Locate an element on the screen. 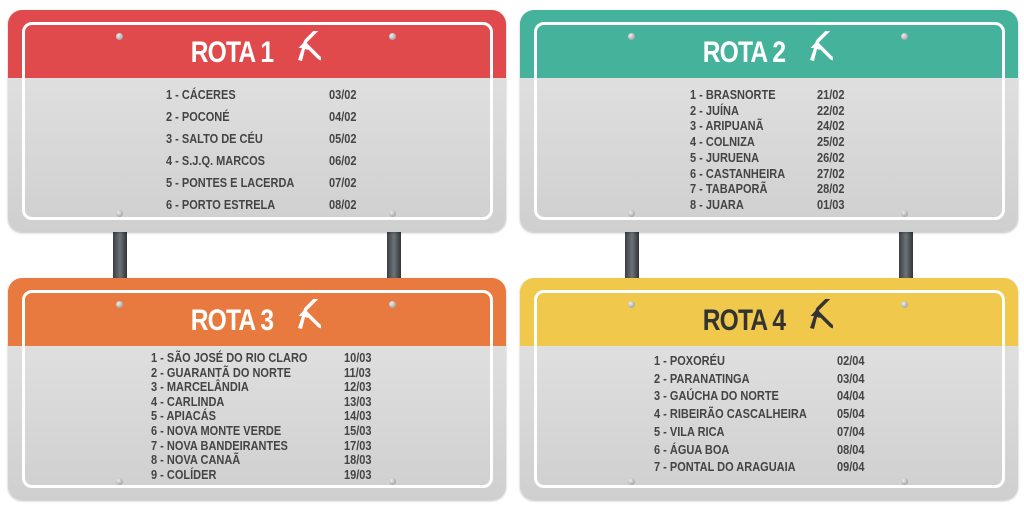  stop-name: 2 - GUARANTÃ DO NORTE is located at coordinates (221, 372).